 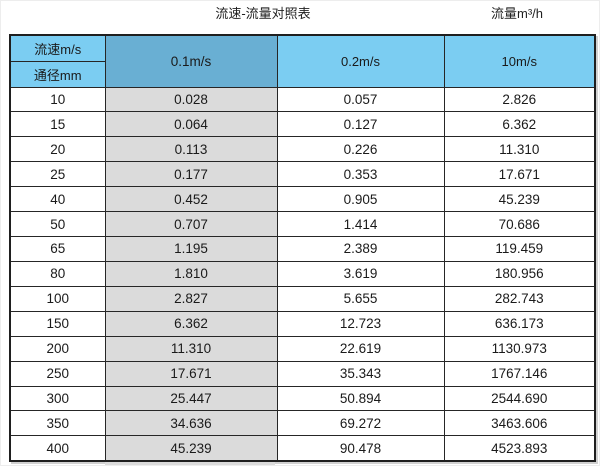 What do you see at coordinates (263, 13) in the screenshot?
I see `table-title: 流速-流量对照表` at bounding box center [263, 13].